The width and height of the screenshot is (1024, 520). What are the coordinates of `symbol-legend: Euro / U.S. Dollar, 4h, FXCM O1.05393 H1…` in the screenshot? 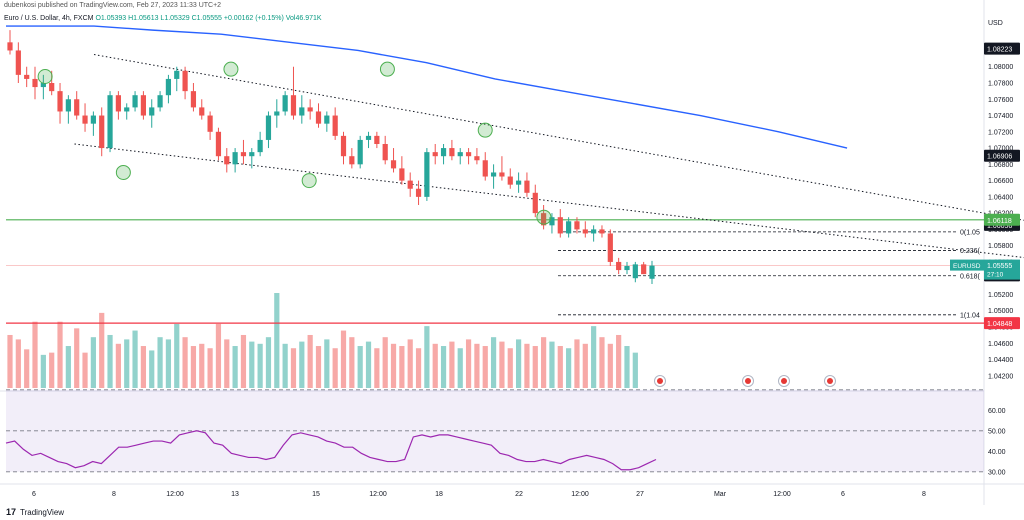 It's located at (163, 18).